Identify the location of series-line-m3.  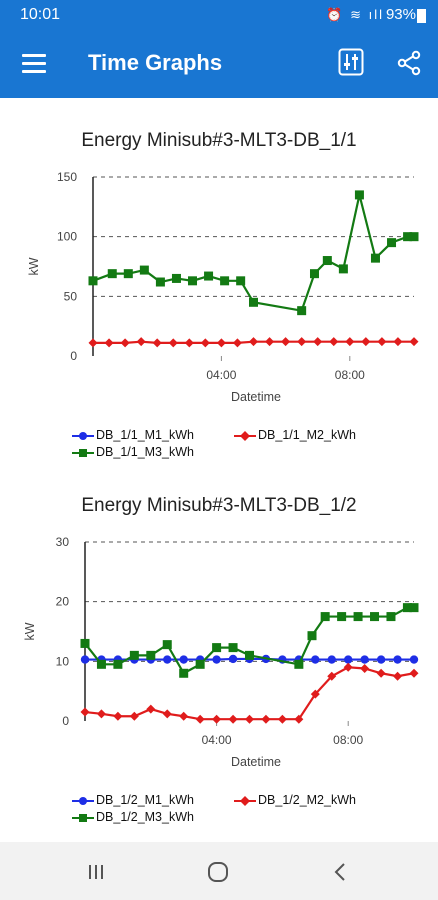
(253, 253).